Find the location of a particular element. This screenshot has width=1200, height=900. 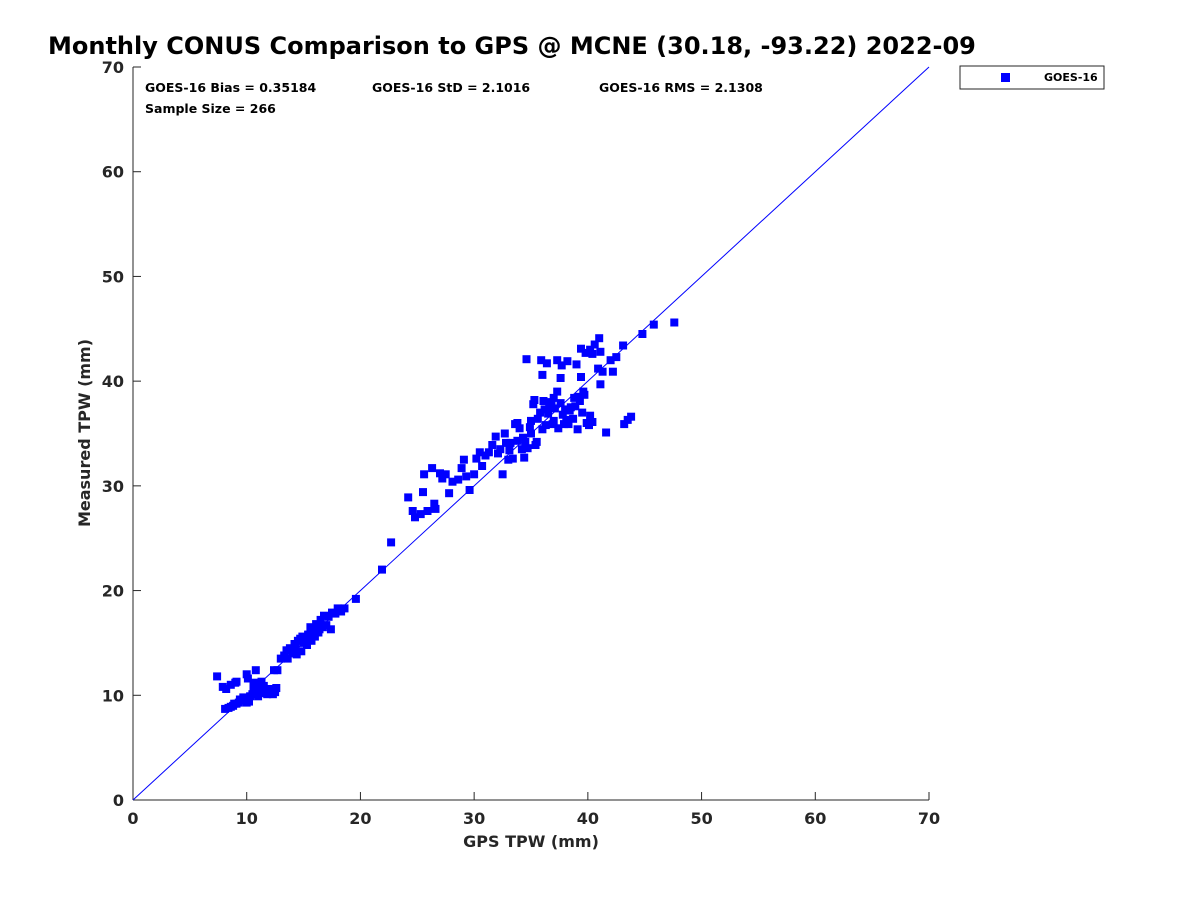

legend-box is located at coordinates (1032, 77).